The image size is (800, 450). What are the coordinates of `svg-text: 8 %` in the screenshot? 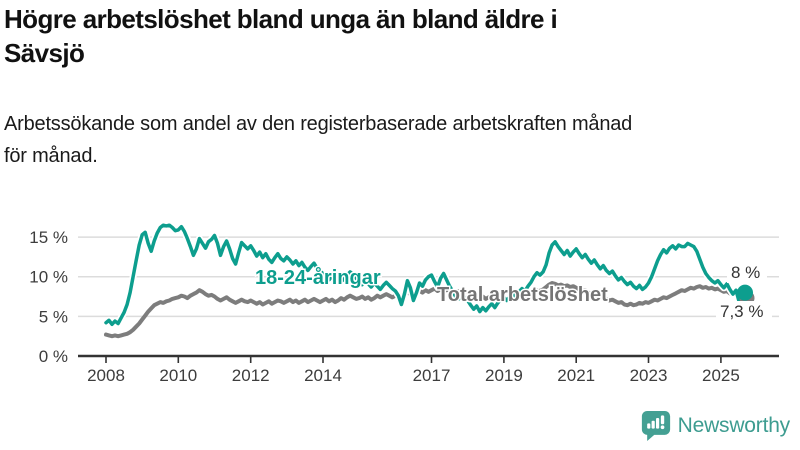 It's located at (745, 272).